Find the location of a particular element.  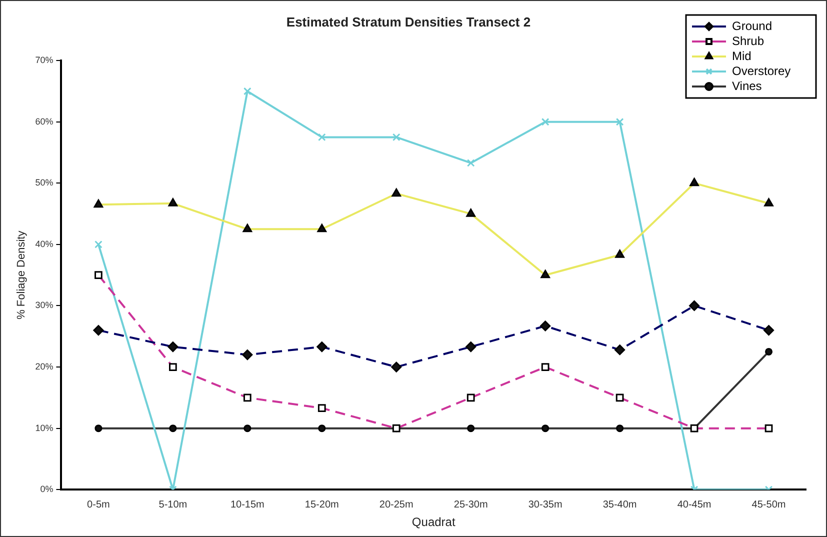

y-axis-title: % Foliage Density is located at coordinates (22, 275).